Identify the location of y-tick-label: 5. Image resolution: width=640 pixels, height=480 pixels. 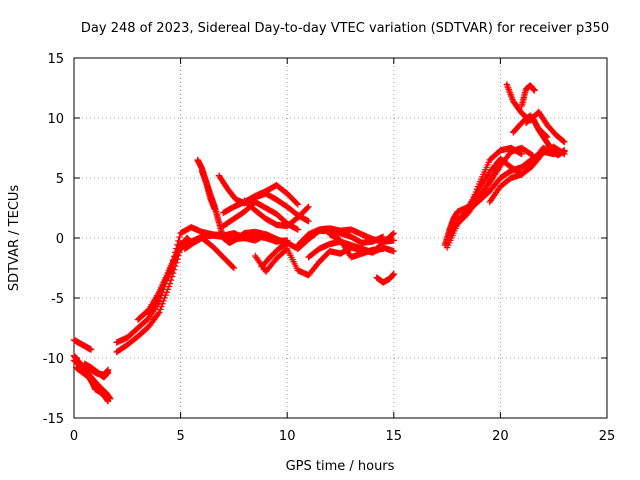
(60, 179).